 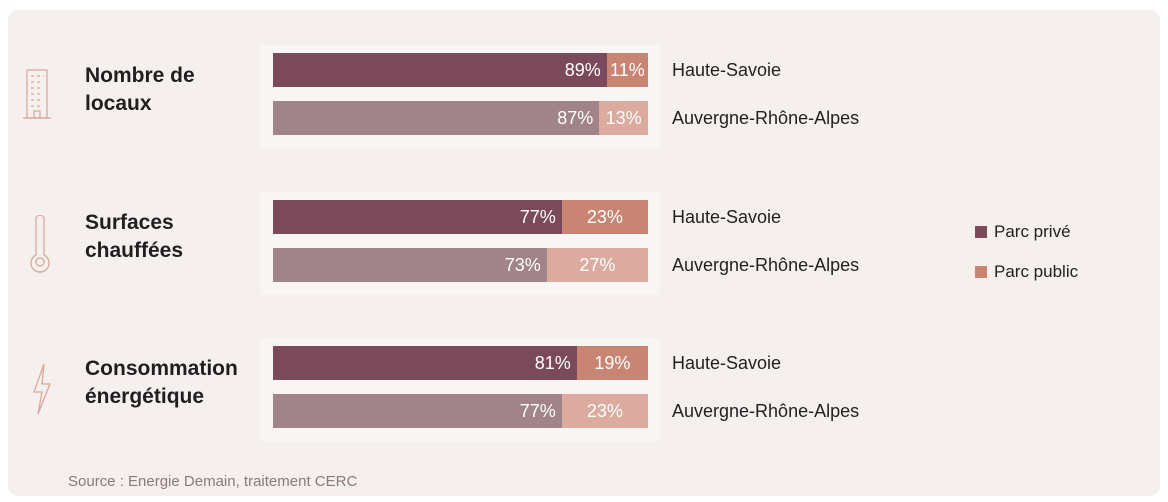 I want to click on value-label: 11%, so click(x=627, y=70).